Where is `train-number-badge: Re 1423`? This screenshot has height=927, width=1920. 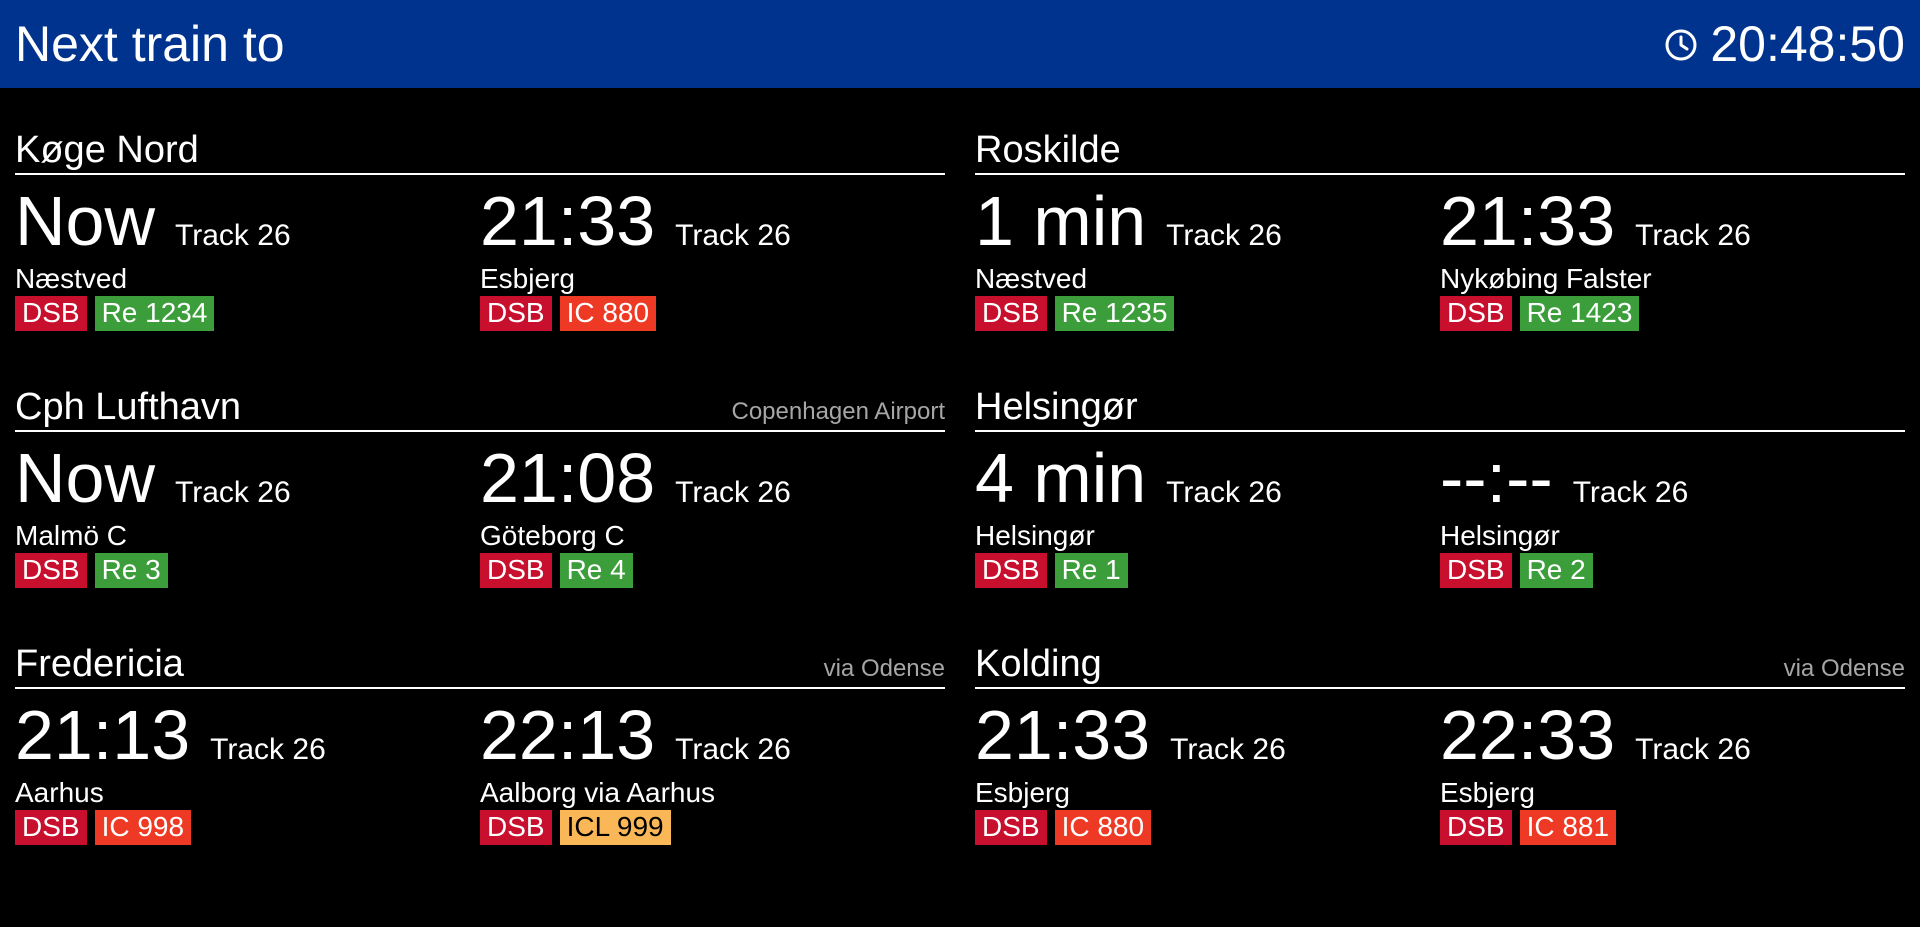 train-number-badge: Re 1423 is located at coordinates (1579, 313).